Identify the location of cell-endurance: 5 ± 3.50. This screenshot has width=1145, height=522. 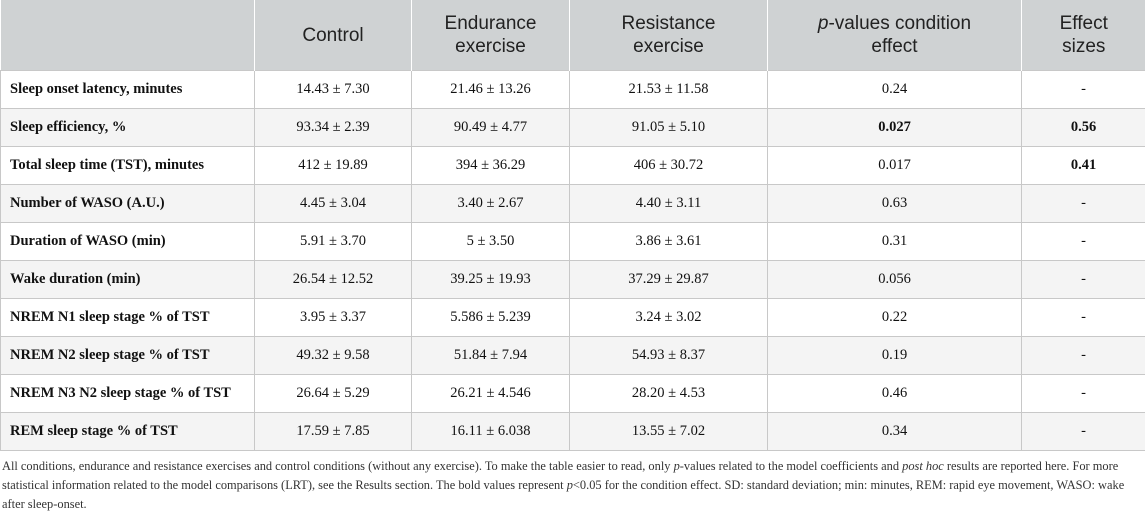
(490, 241).